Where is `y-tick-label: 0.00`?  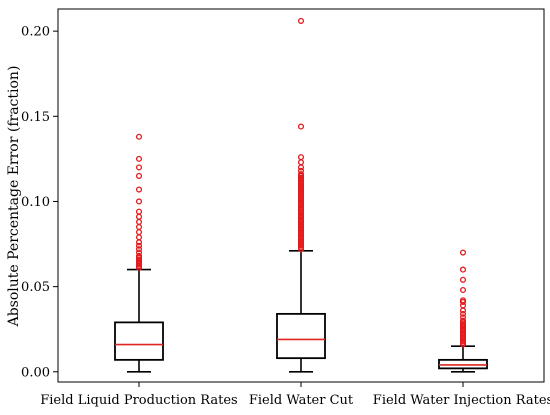
y-tick-label: 0.00 is located at coordinates (35, 372).